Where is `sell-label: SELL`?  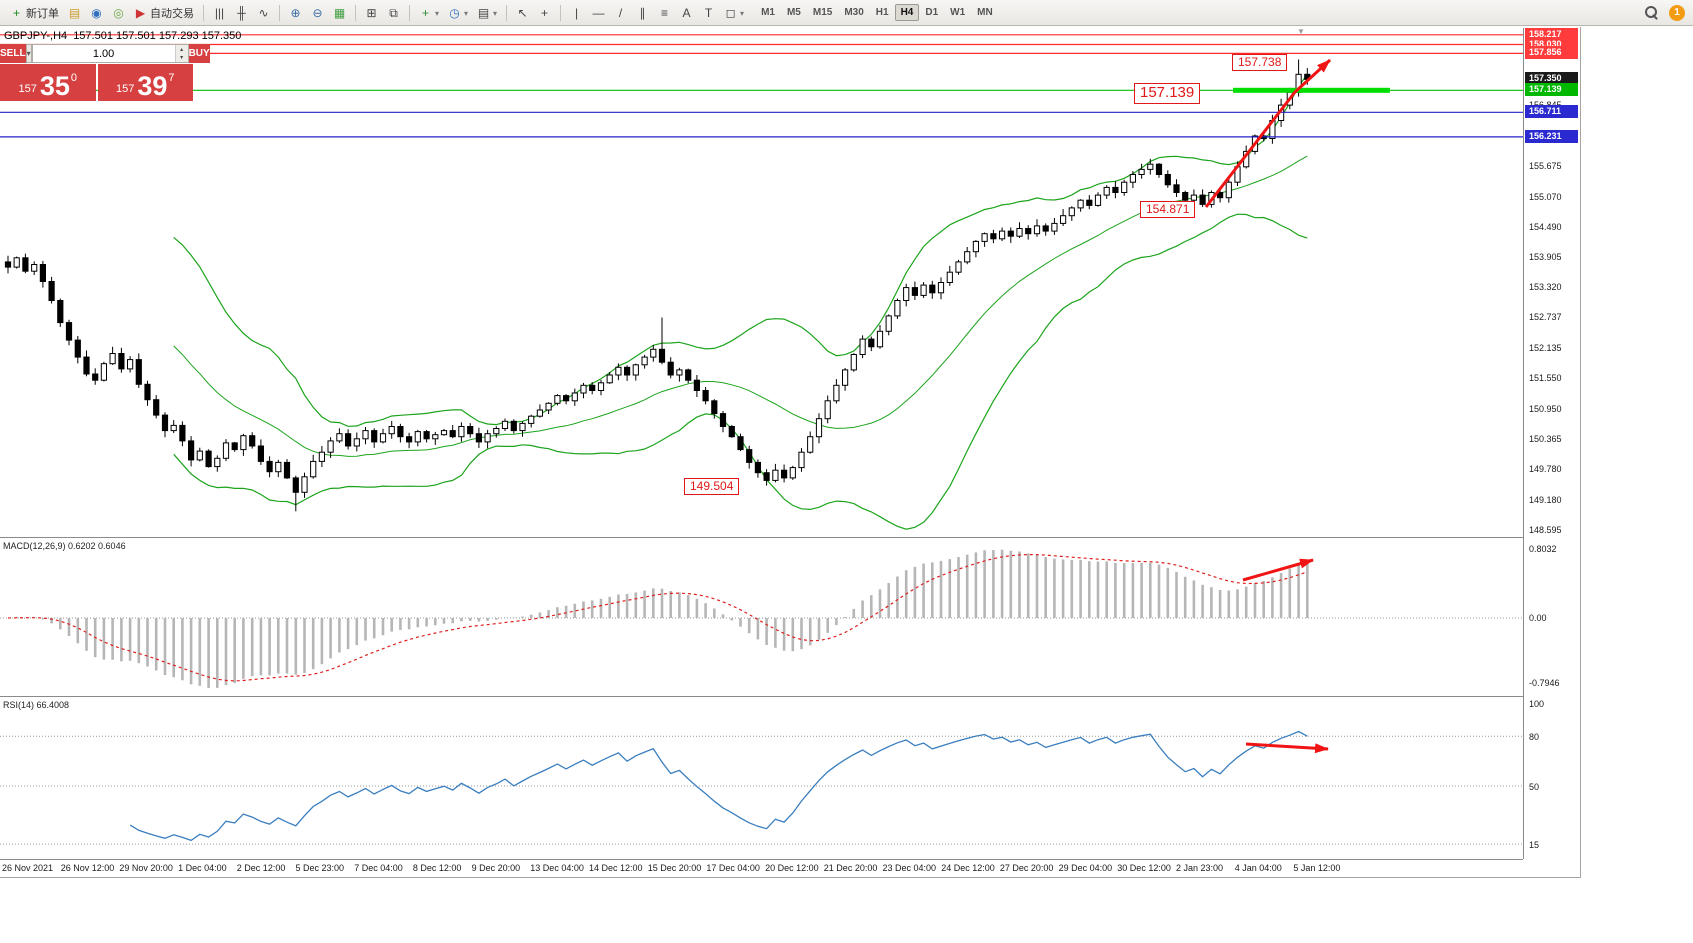 sell-label: SELL is located at coordinates (13, 53).